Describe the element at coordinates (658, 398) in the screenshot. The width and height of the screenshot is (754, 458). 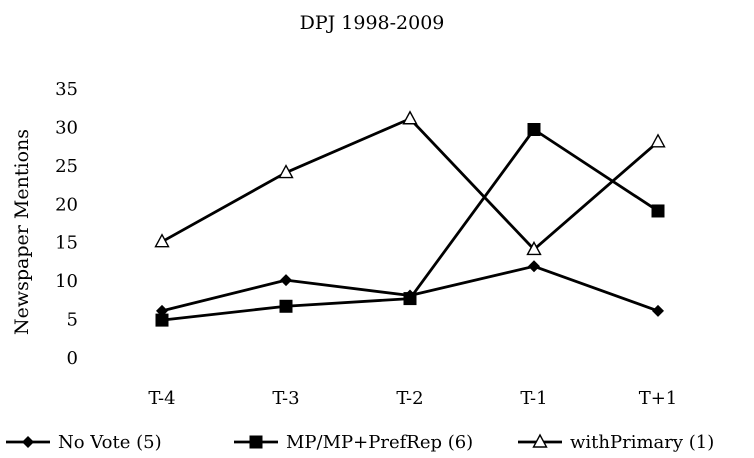
I see `x-tick-label: T+1` at that location.